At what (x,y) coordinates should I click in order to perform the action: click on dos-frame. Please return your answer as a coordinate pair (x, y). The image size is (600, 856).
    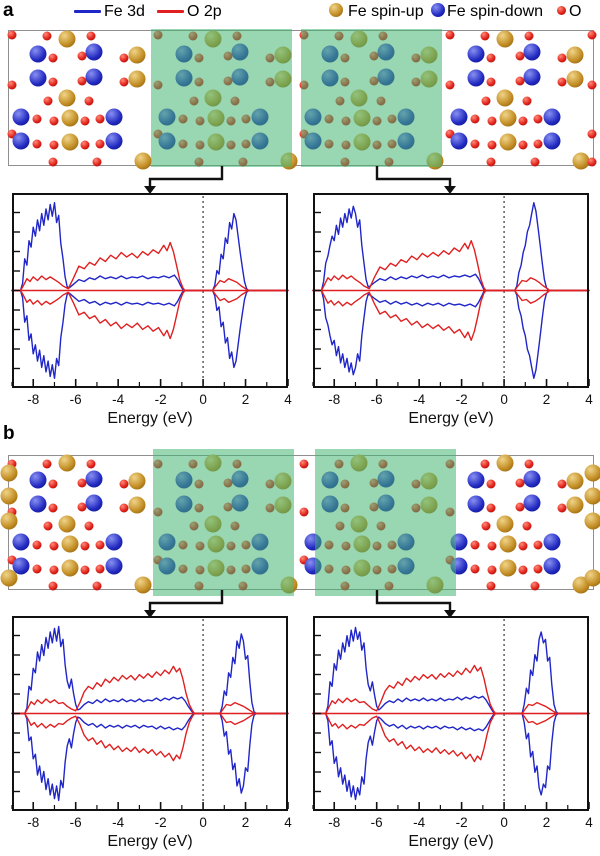
    Looking at the image, I should click on (150, 290).